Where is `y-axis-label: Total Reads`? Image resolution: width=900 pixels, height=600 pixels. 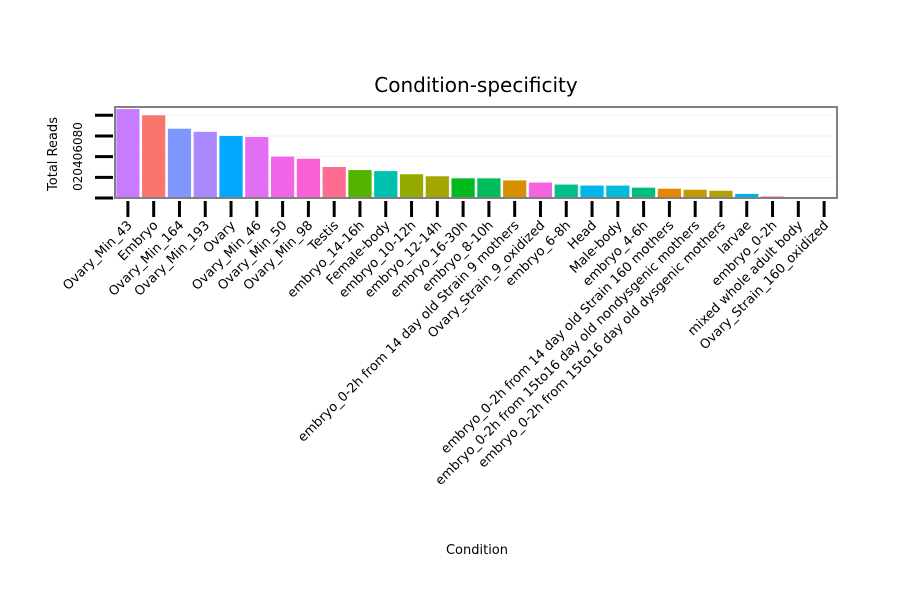
y-axis-label: Total Reads is located at coordinates (53, 154).